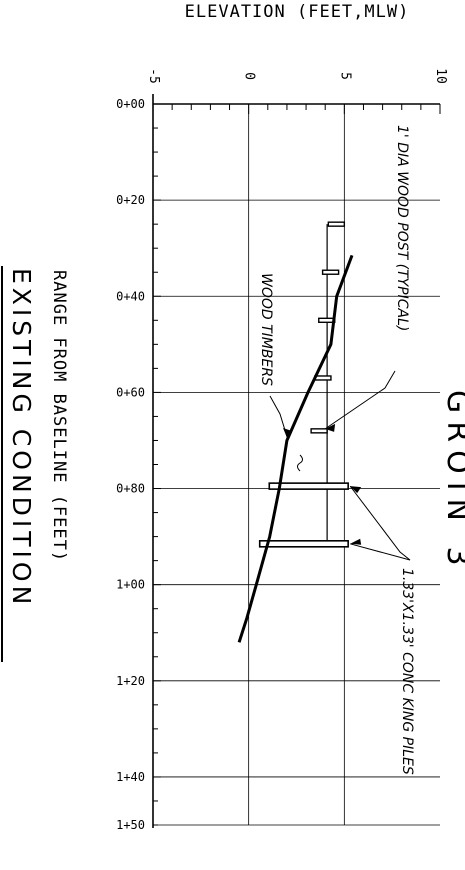  Describe the element at coordinates (360, 400) in the screenshot. I see `post-leader` at that location.